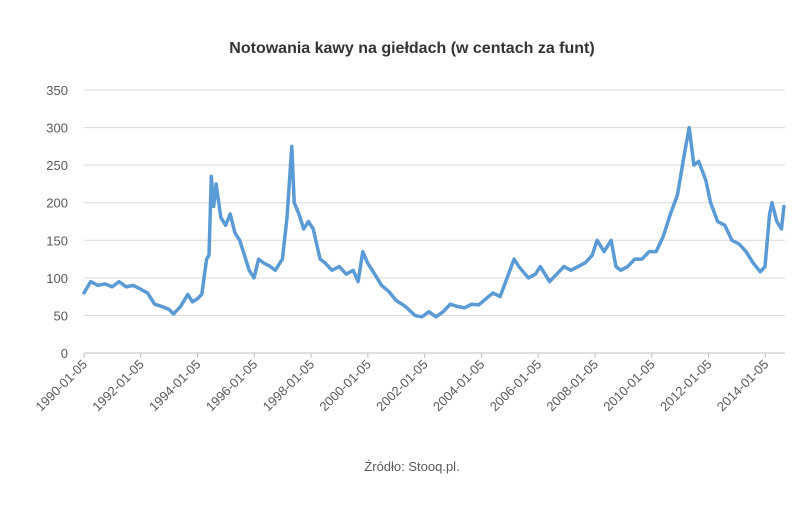 The width and height of the screenshot is (805, 508). What do you see at coordinates (686, 386) in the screenshot?
I see `x-tick-label: 2012-01-05` at bounding box center [686, 386].